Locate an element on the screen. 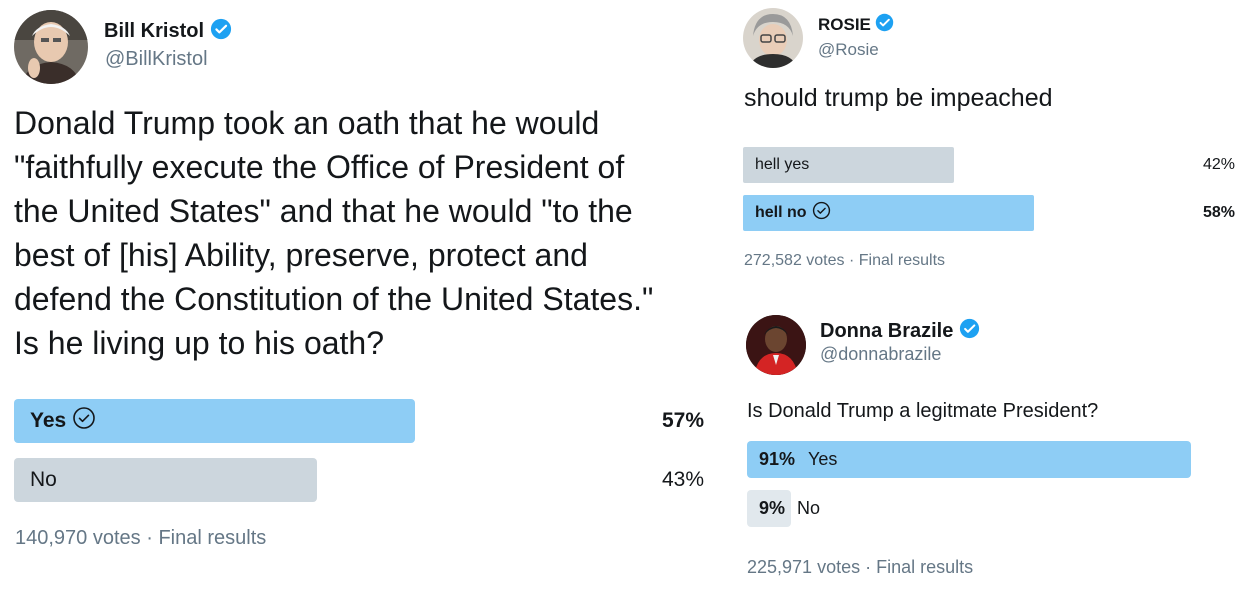  vote-count: 272,582 votes is located at coordinates (794, 260).